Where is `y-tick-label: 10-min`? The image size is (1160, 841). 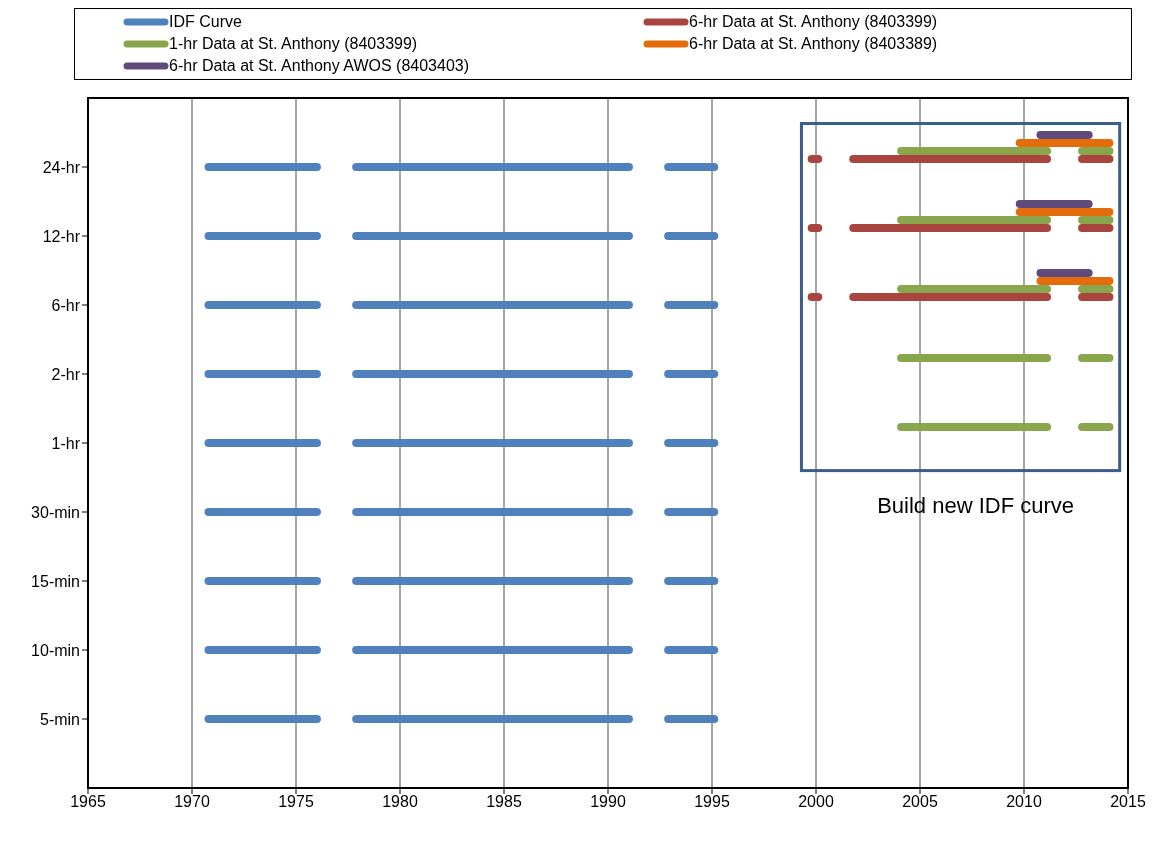
y-tick-label: 10-min is located at coordinates (55, 650).